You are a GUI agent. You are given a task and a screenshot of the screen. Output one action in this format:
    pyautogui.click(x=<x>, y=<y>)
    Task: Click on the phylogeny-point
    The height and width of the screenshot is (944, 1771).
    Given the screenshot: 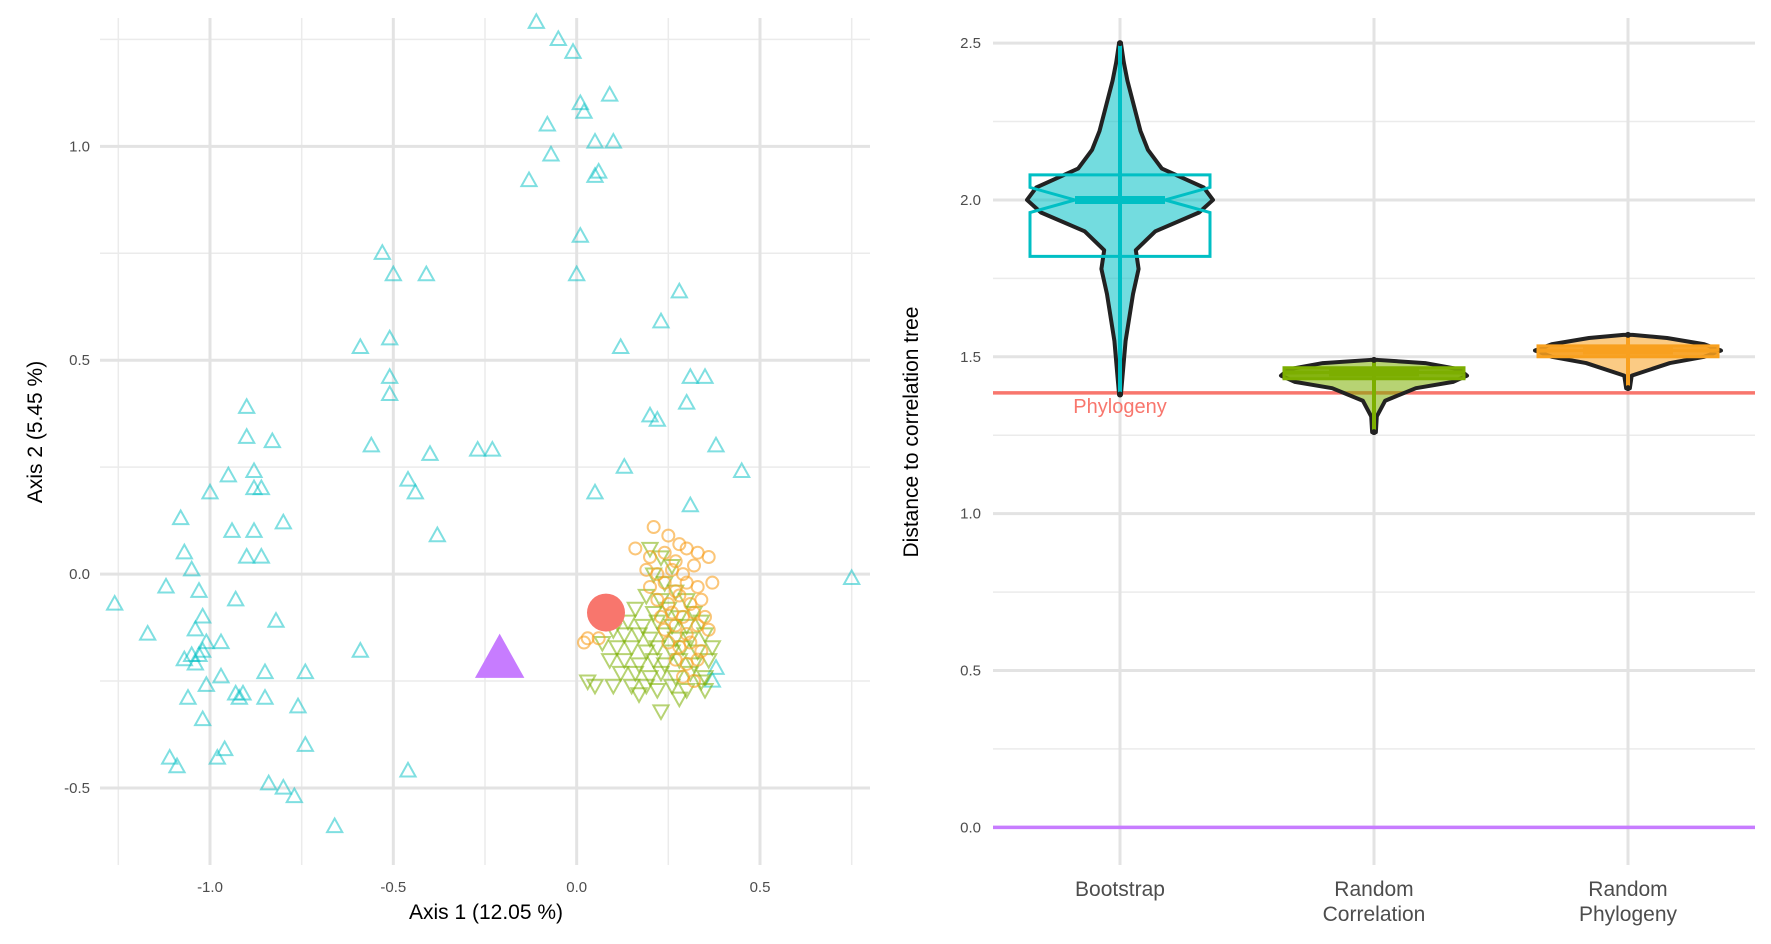 What is the action you would take?
    pyautogui.click(x=499, y=655)
    